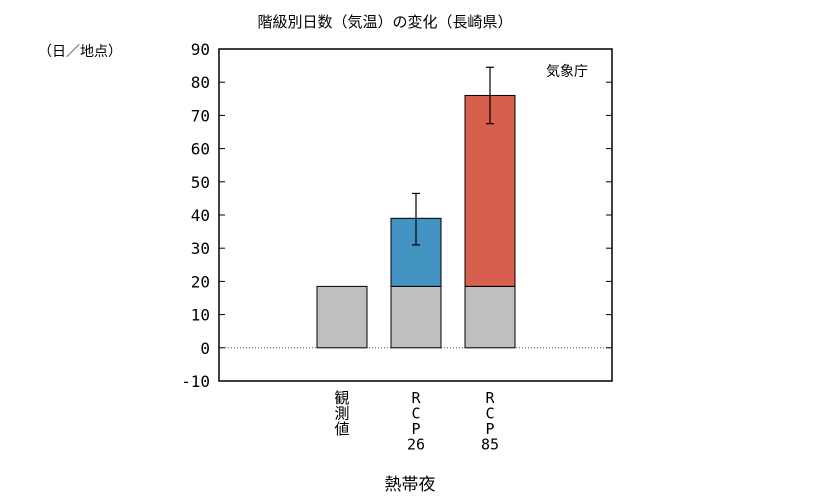  What do you see at coordinates (490, 421) in the screenshot?
I see `x-tick-label: R C P 85` at bounding box center [490, 421].